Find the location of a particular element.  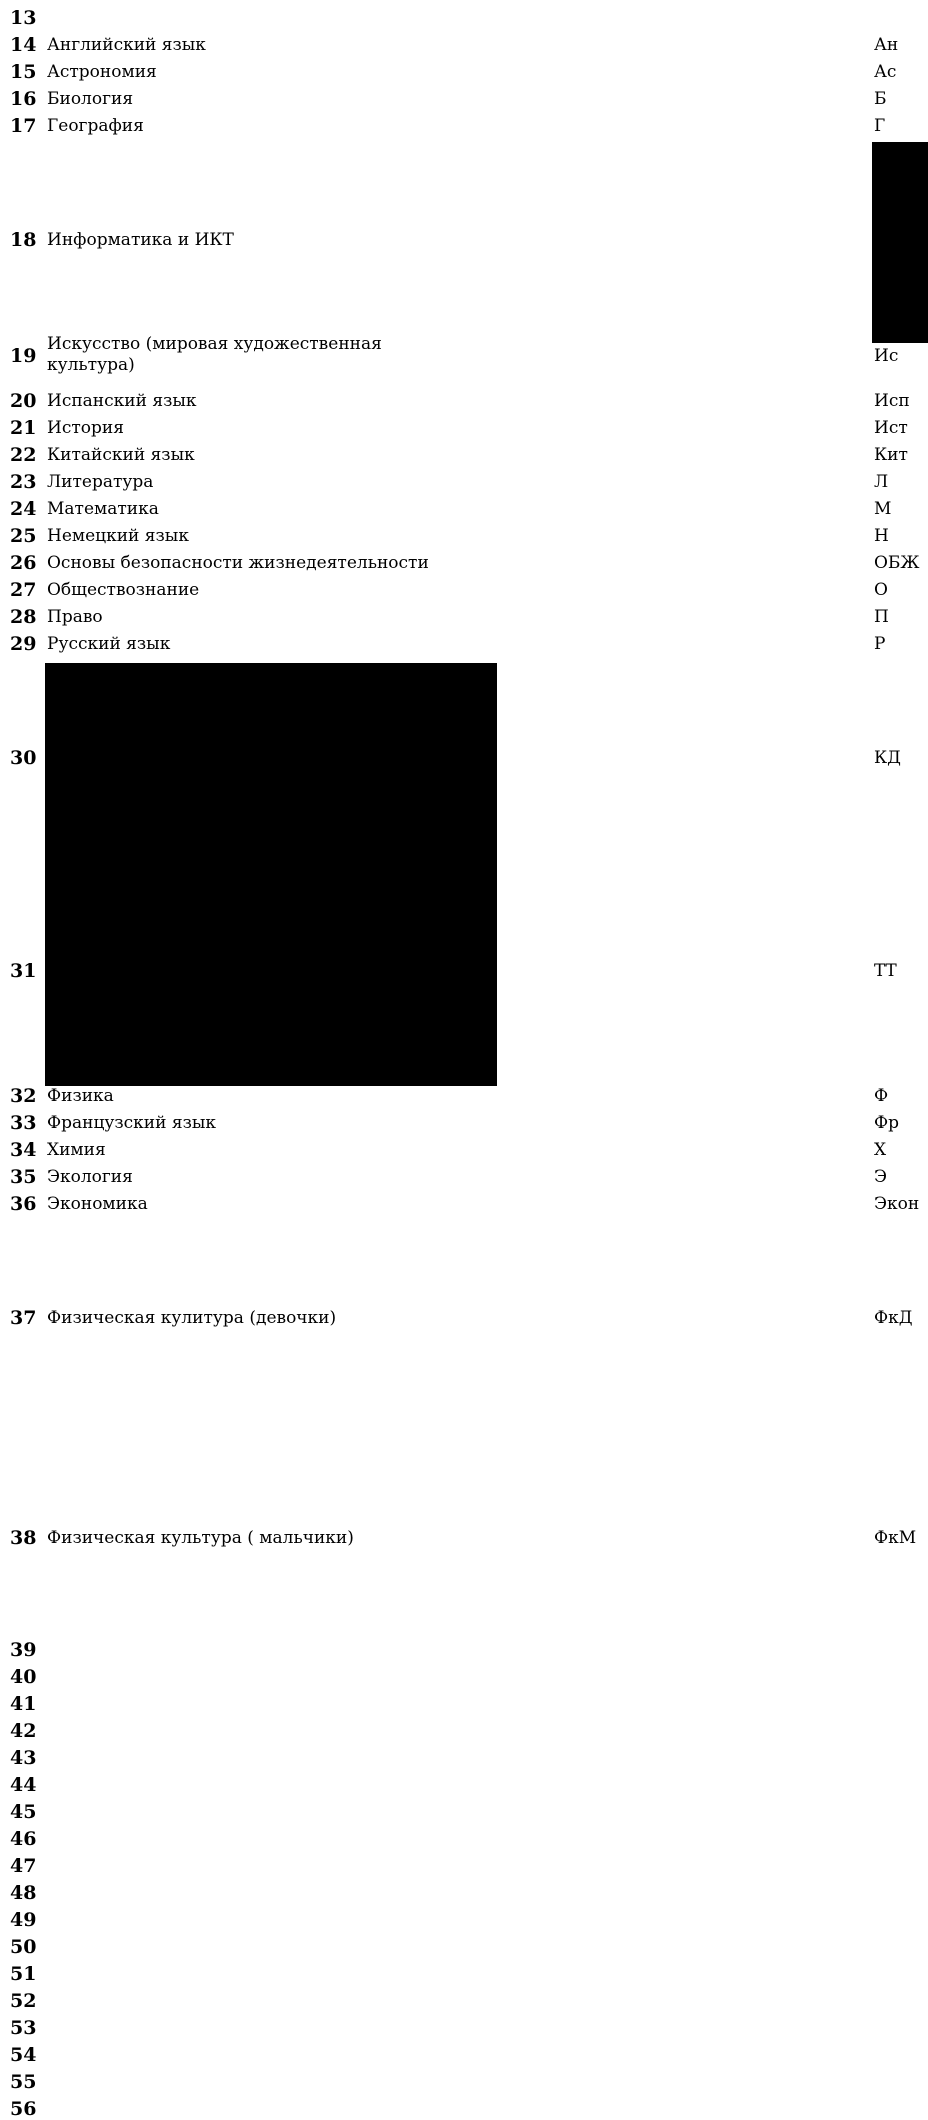

subject-name: Информатика и ИКТ is located at coordinates (140, 240).